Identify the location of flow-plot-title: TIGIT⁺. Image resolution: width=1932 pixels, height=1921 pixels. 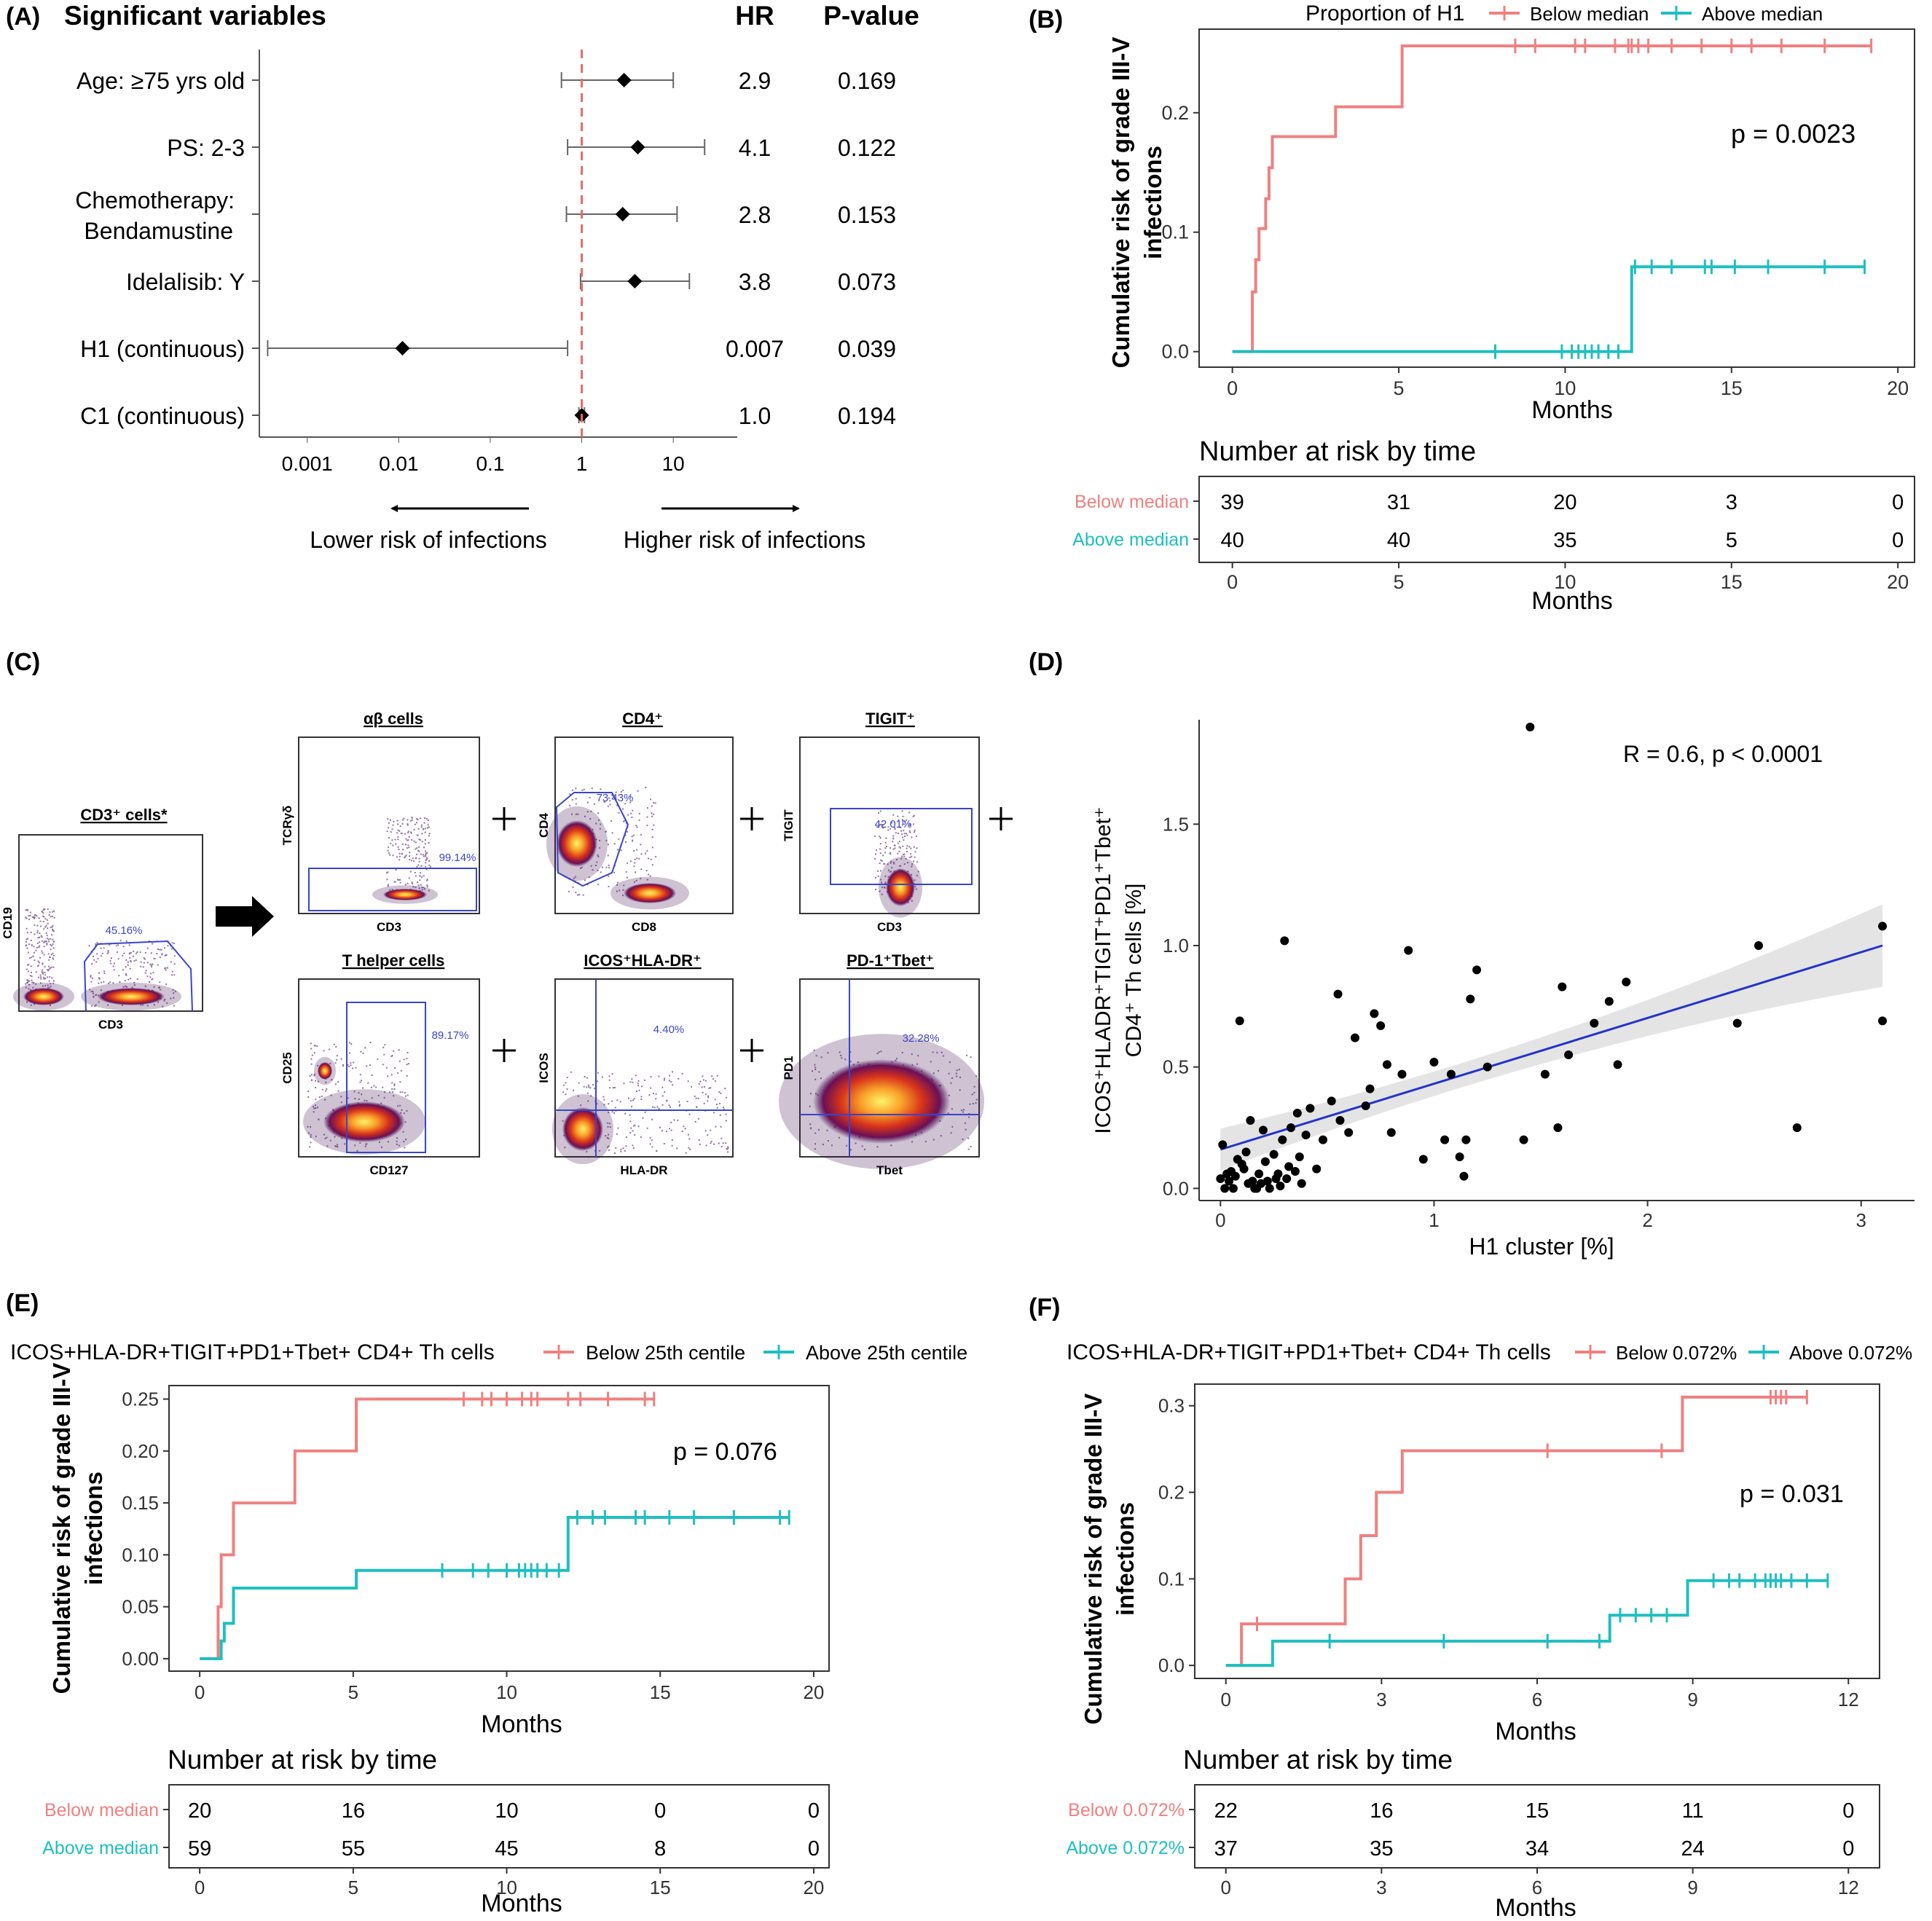
(890, 719).